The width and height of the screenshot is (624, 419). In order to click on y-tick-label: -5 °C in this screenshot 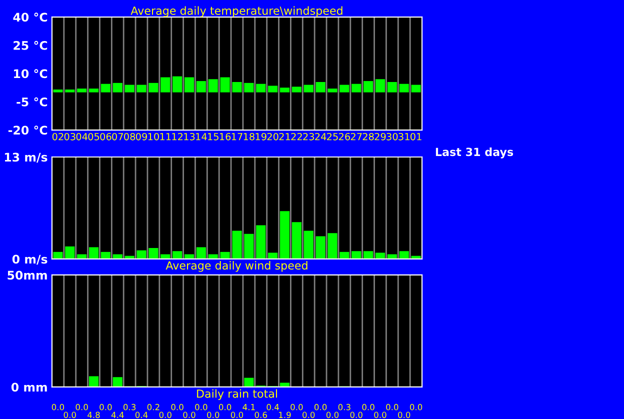, I will do `click(32, 101)`.